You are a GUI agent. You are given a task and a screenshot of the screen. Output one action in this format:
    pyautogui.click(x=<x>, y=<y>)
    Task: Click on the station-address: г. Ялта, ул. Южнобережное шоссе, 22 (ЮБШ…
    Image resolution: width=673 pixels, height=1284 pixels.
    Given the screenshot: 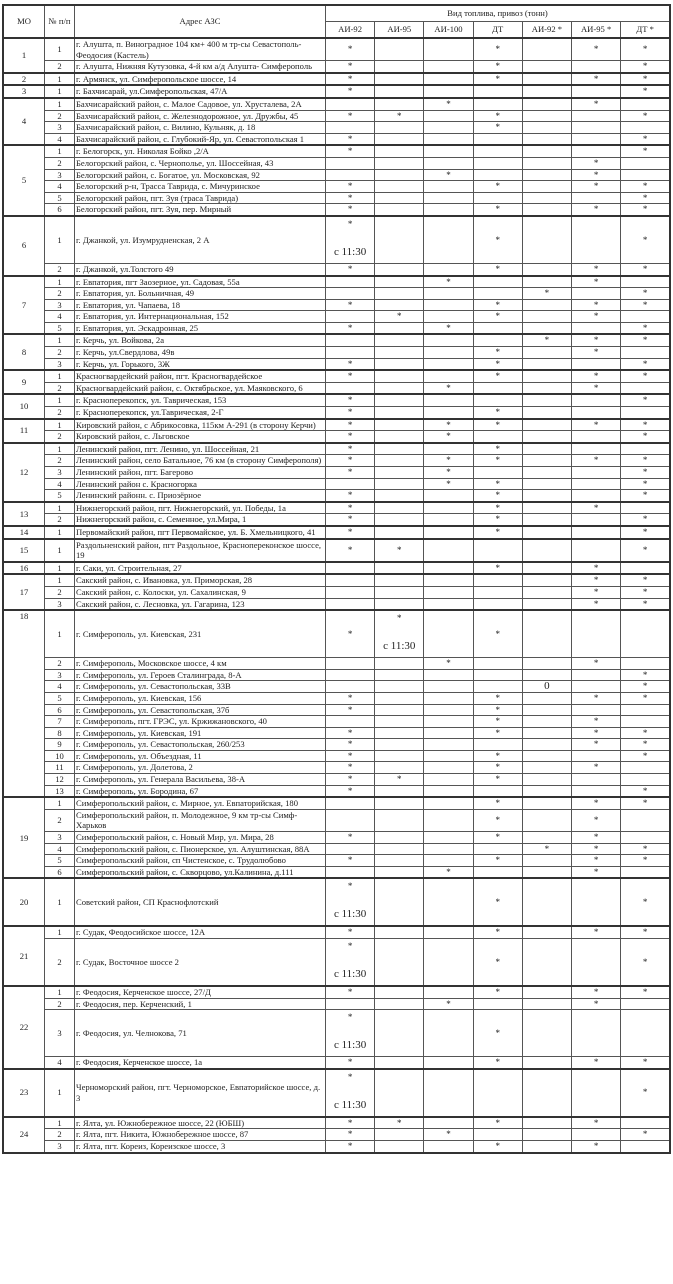 What is the action you would take?
    pyautogui.click(x=200, y=1122)
    